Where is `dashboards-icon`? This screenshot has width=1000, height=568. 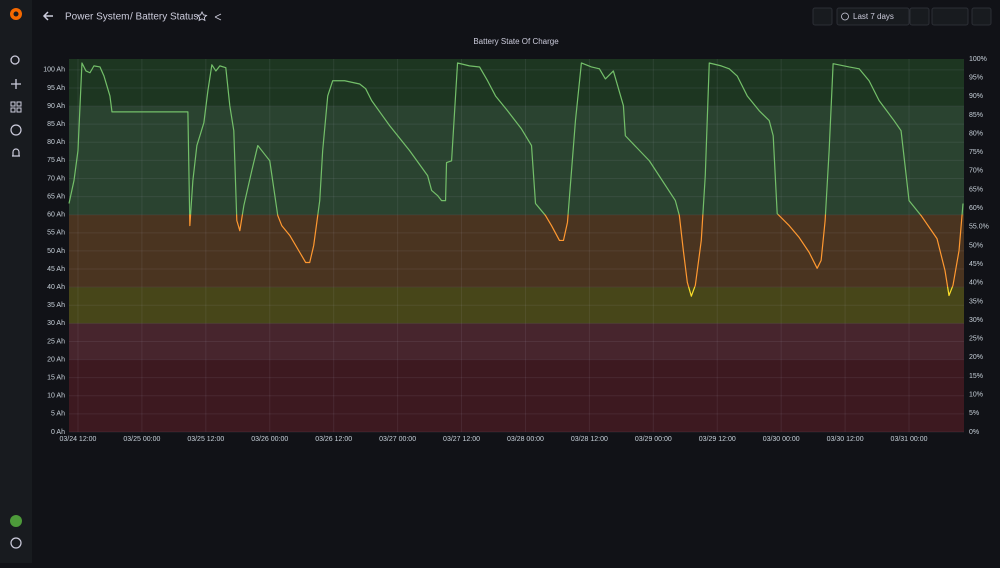
dashboards-icon is located at coordinates (16, 107).